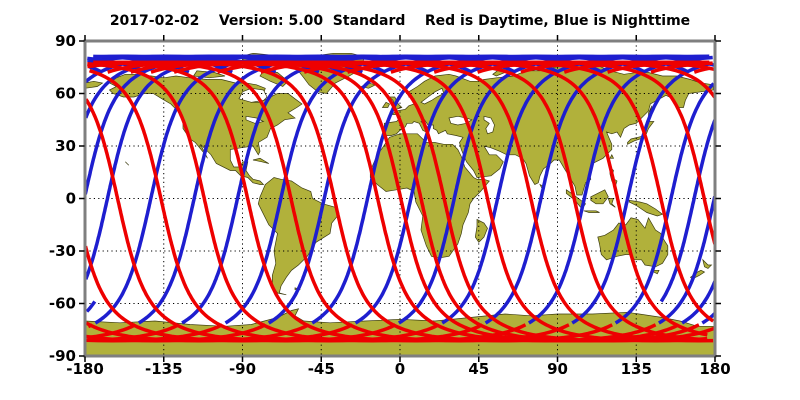  I want to click on y-tick-label: 30, so click(65, 146).